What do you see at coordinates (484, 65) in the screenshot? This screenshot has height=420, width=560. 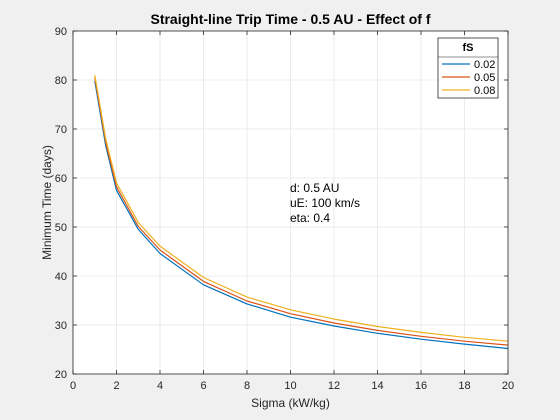 I see `legend-label: 0.02` at bounding box center [484, 65].